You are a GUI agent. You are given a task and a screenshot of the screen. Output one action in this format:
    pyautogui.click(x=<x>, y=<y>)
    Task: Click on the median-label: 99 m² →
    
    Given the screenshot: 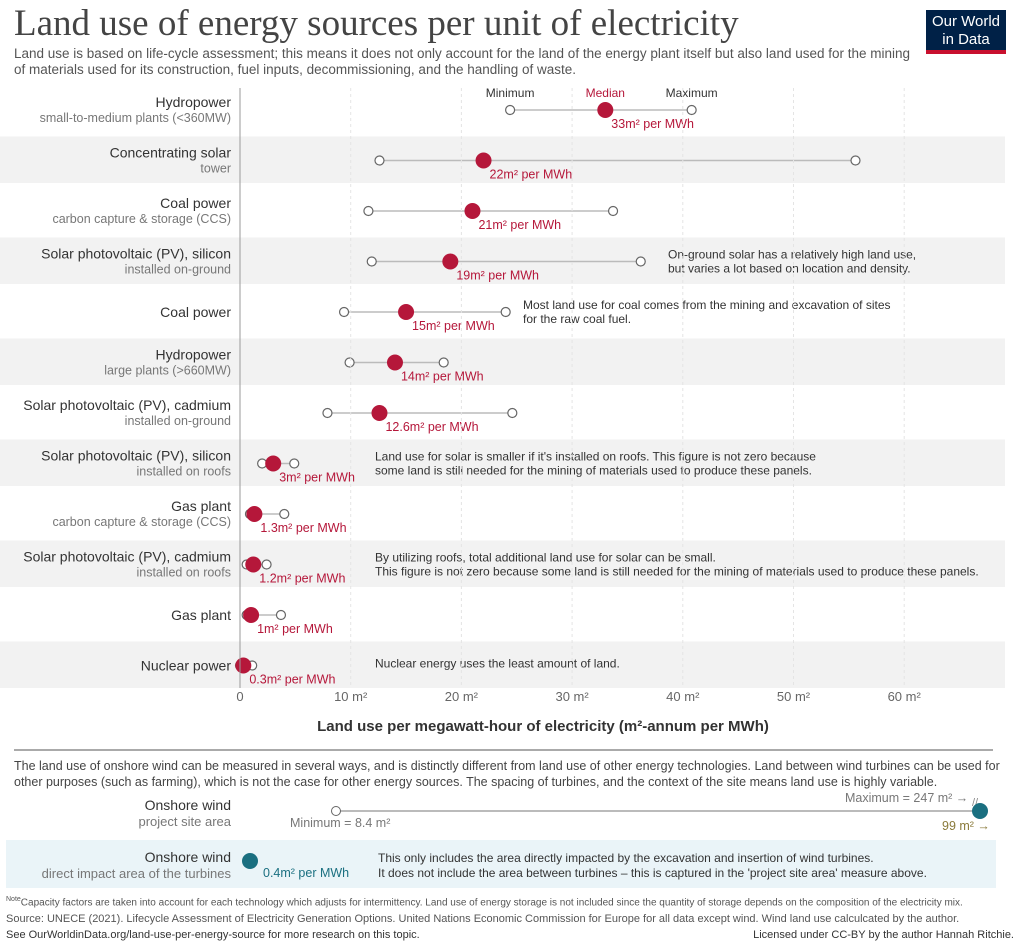 What is the action you would take?
    pyautogui.click(x=966, y=826)
    